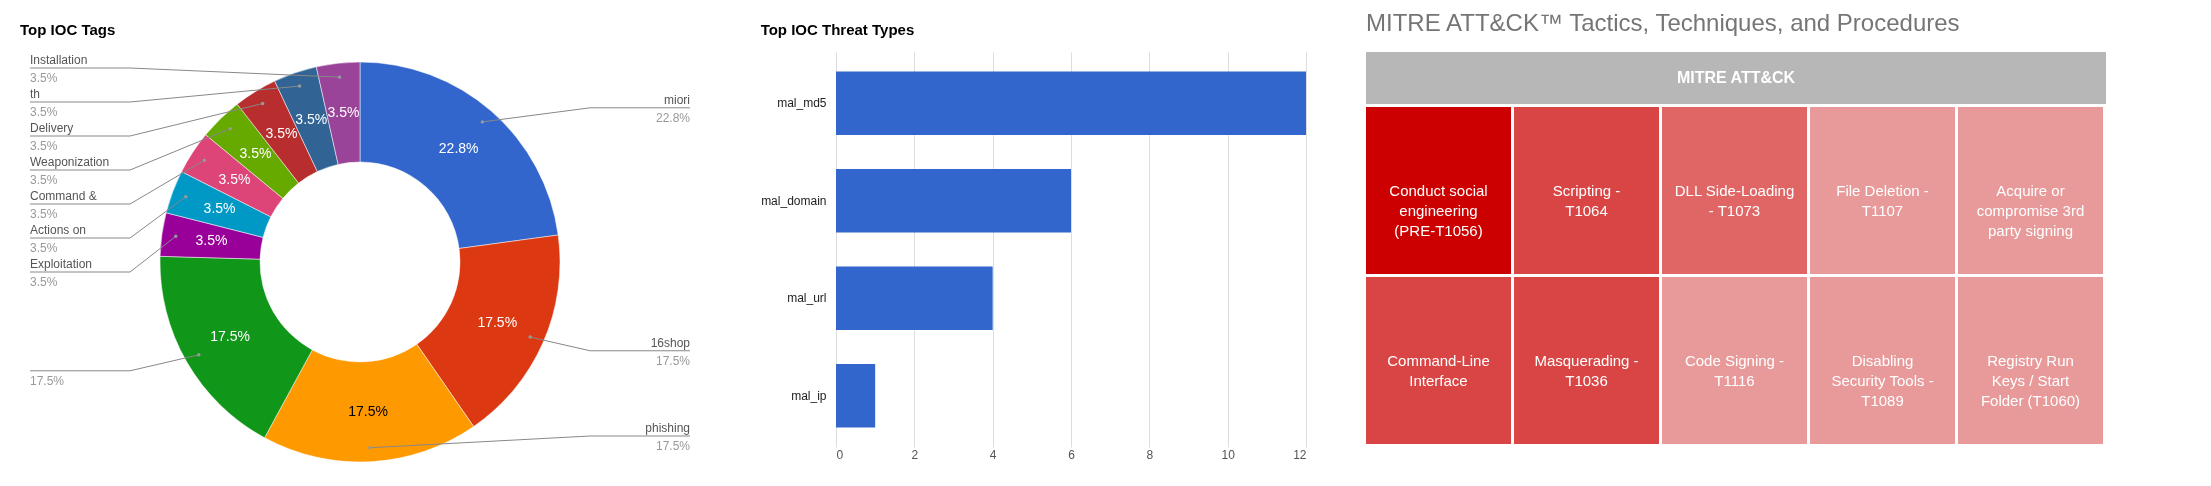  I want to click on chart-title: Top IOC Threat Types, so click(837, 29).